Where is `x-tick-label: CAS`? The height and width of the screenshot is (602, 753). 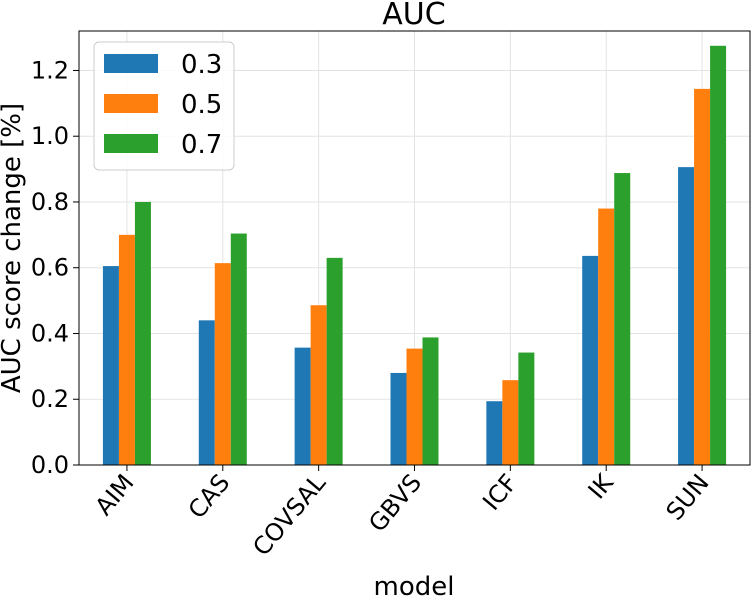
x-tick-label: CAS is located at coordinates (209, 496).